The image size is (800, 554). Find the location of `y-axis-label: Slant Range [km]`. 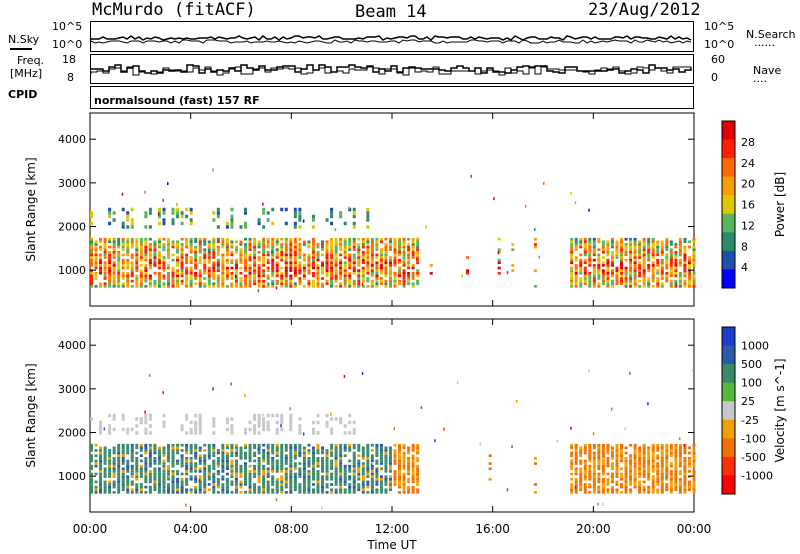

y-axis-label: Slant Range [km] is located at coordinates (31, 209).